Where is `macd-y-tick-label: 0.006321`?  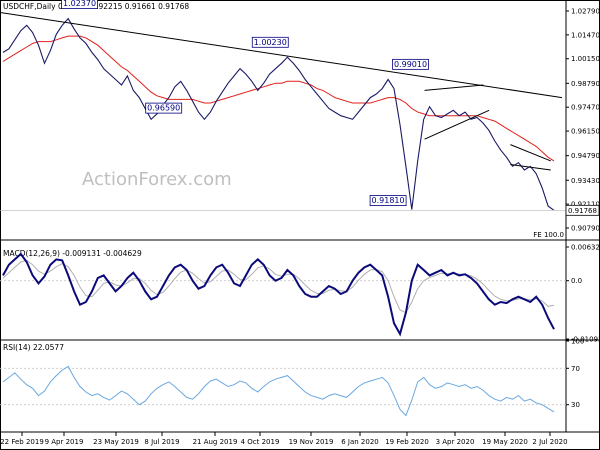 macd-y-tick-label: 0.006321 is located at coordinates (585, 248).